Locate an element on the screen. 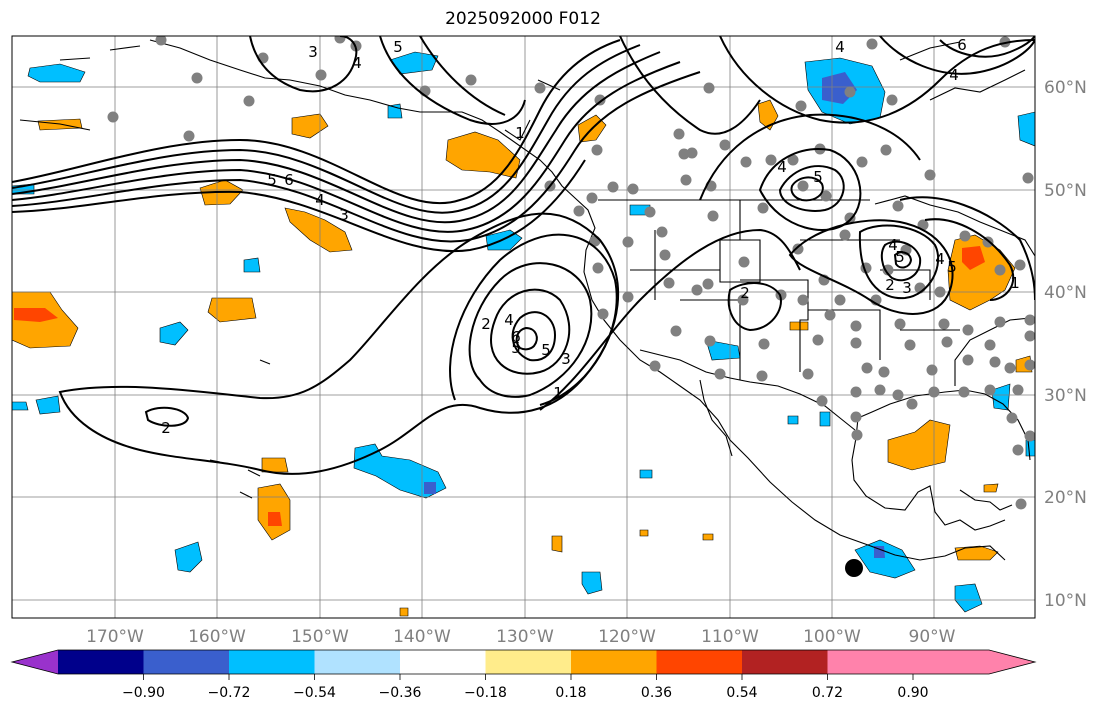 The image size is (1105, 712). lon-label: 110°W is located at coordinates (730, 637).